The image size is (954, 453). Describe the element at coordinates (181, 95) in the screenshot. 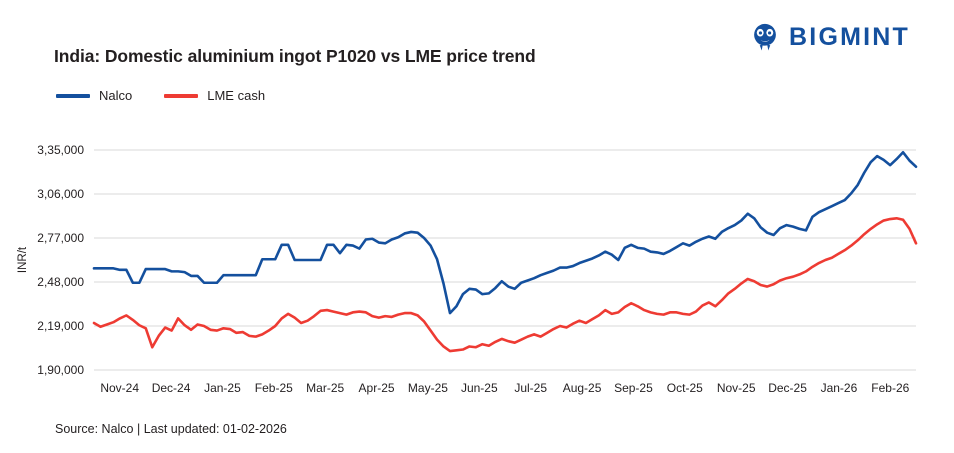

I see `legend-swatch-lme-cash` at that location.